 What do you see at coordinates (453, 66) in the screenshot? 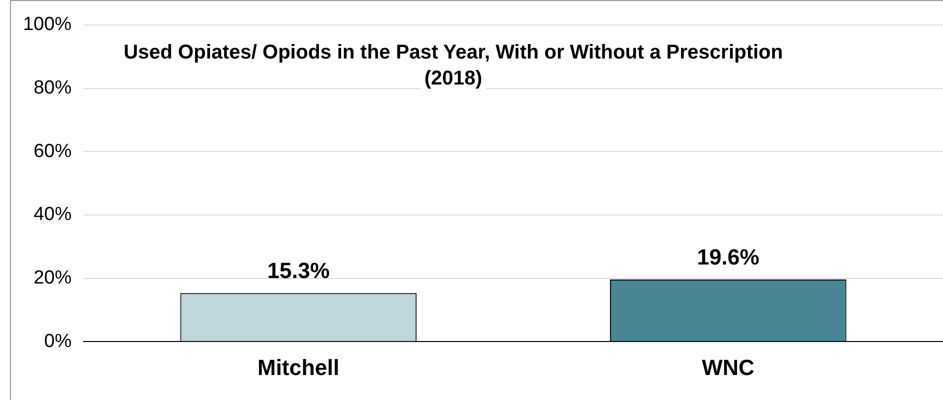
I see `text: Used Opiates/ Opiods in the Past Year, With or Without a Prescription (2018)` at bounding box center [453, 66].